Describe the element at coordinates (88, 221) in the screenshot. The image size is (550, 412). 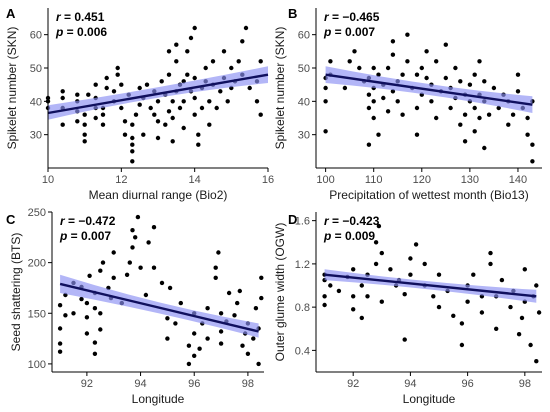
I see `r-statistic: r = −0.472` at that location.